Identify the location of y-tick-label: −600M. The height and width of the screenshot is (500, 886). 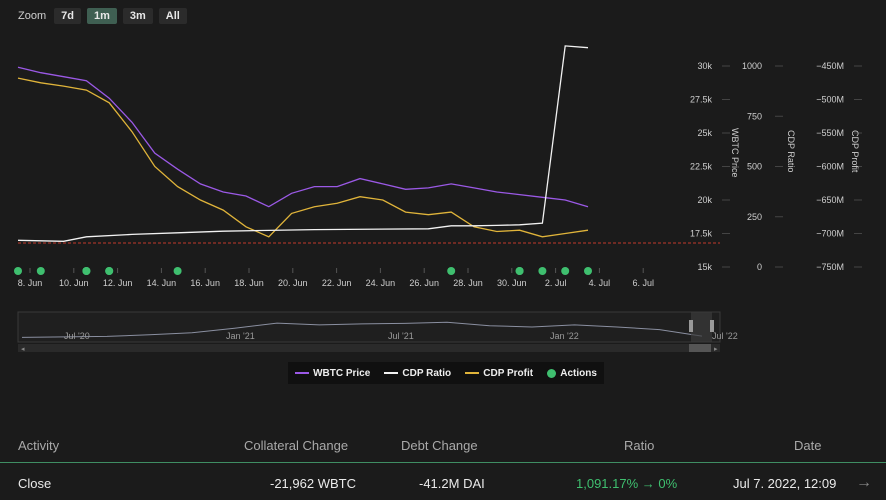
(830, 167).